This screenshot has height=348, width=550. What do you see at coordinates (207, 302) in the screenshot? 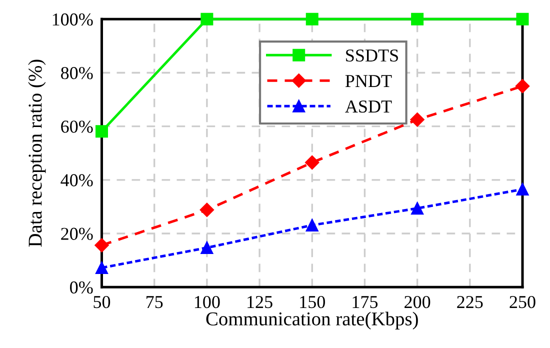
I see `x-tick-label: 100` at bounding box center [207, 302].